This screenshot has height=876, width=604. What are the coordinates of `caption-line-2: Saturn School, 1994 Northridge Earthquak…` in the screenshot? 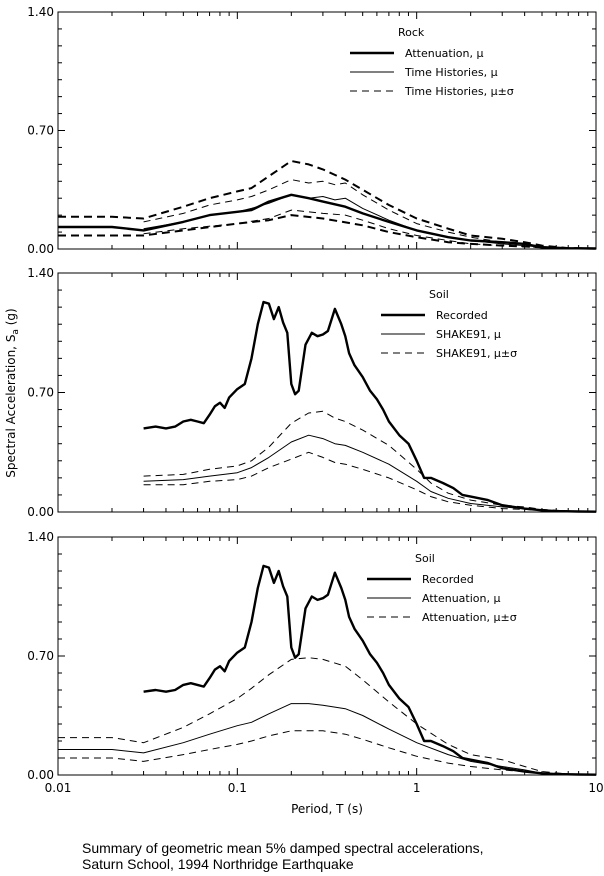 It's located at (218, 864).